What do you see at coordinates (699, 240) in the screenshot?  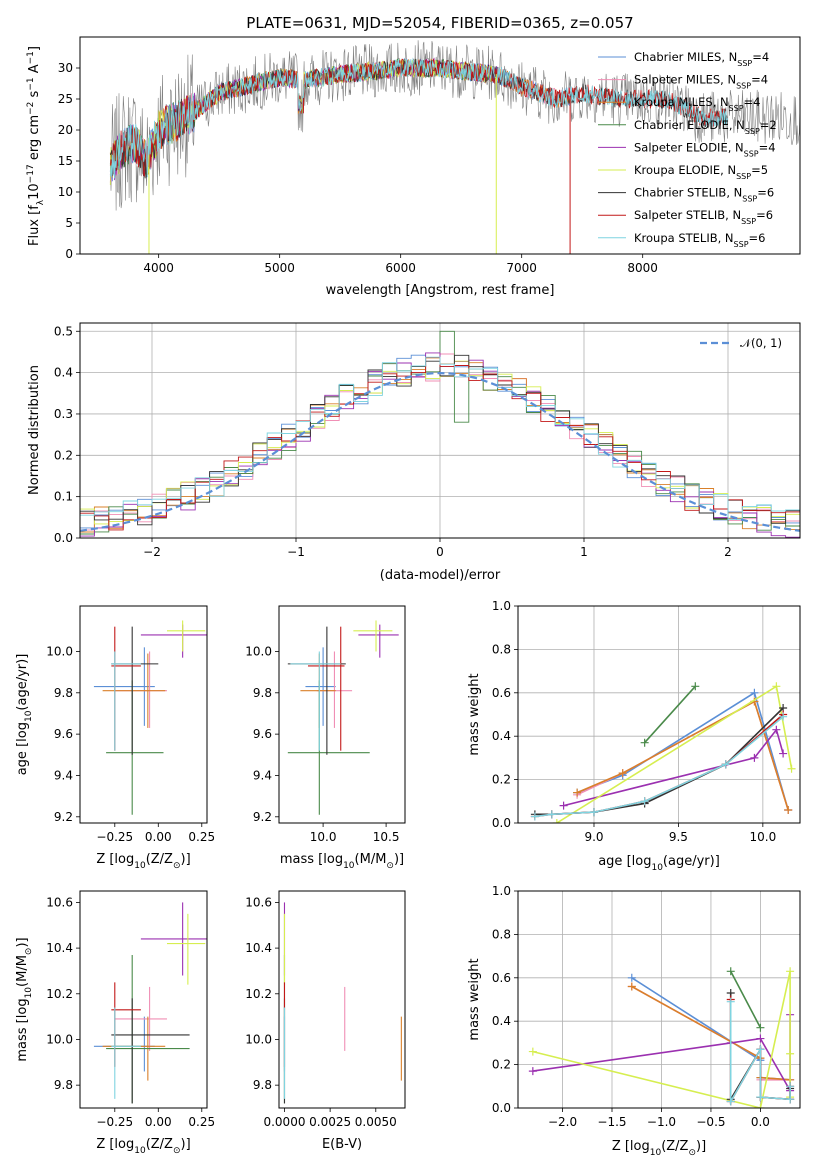 I see `legend-label: Kroupa STELIB, NSSP=6` at bounding box center [699, 240].